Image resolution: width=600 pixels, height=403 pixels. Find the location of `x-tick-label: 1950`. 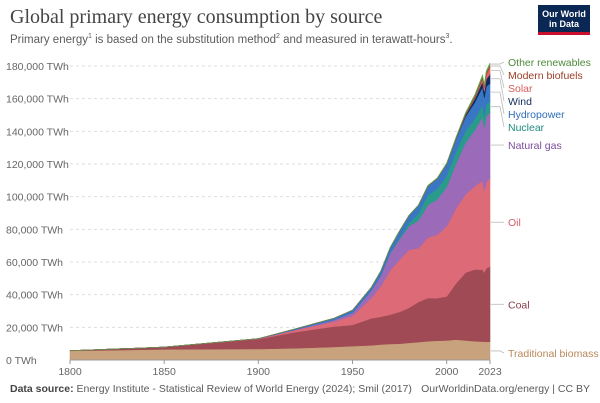

x-tick-label: 1950 is located at coordinates (353, 372).